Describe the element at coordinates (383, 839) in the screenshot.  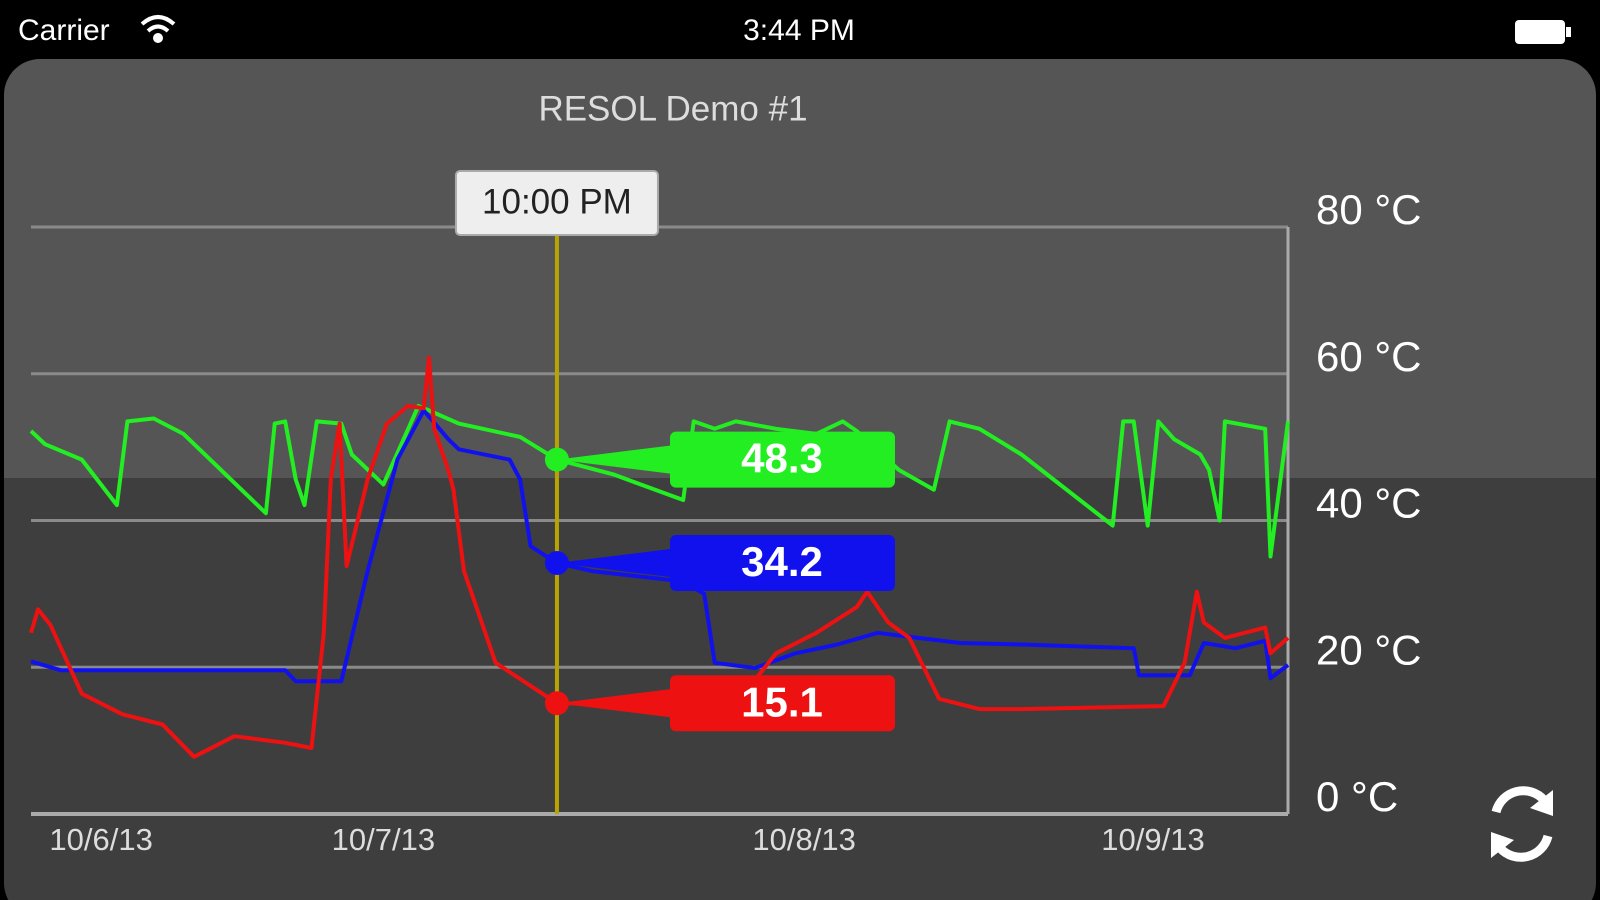
I see `x-tick-label: 10/7/13` at that location.